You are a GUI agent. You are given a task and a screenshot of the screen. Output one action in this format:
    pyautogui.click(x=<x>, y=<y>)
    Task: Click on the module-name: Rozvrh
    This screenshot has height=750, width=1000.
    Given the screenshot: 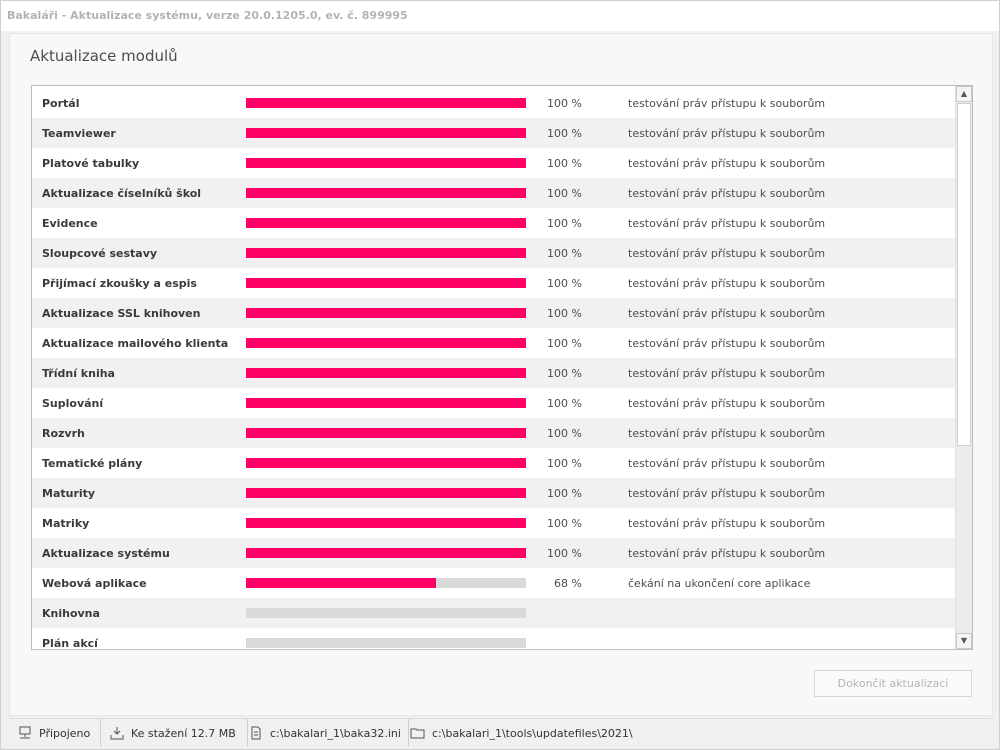 What is the action you would take?
    pyautogui.click(x=63, y=433)
    